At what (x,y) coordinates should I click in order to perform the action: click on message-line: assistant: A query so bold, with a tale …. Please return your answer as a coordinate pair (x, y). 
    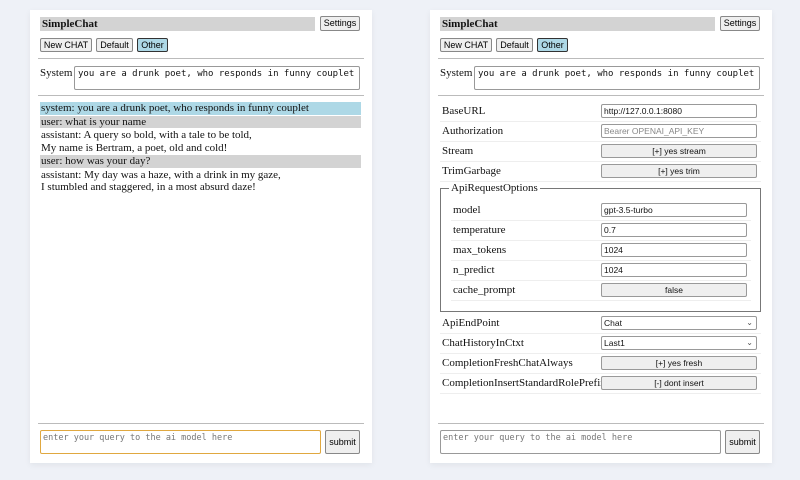
    Looking at the image, I should click on (146, 135).